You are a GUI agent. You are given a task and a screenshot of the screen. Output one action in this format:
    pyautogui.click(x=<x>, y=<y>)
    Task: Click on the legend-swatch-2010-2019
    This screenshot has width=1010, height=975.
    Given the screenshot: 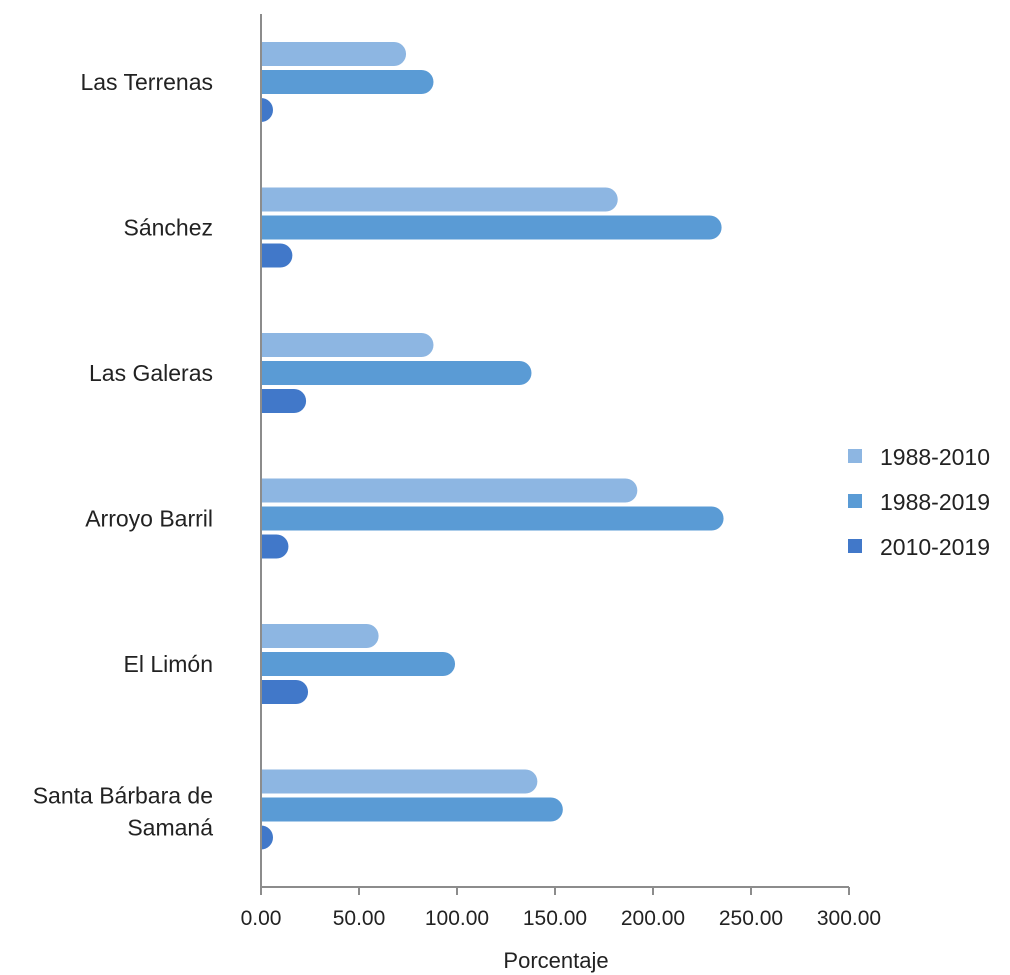 What is the action you would take?
    pyautogui.click(x=855, y=546)
    